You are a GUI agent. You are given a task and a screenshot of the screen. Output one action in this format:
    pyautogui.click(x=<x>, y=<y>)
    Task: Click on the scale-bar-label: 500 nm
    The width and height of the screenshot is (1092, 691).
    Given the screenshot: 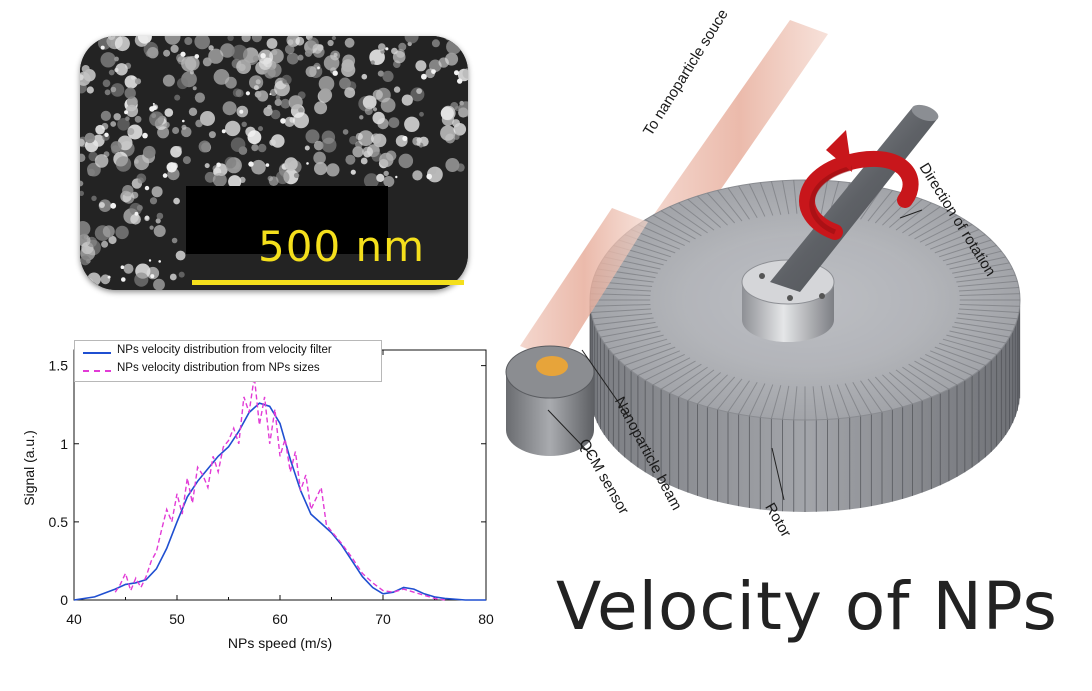 What is the action you would take?
    pyautogui.click(x=342, y=246)
    